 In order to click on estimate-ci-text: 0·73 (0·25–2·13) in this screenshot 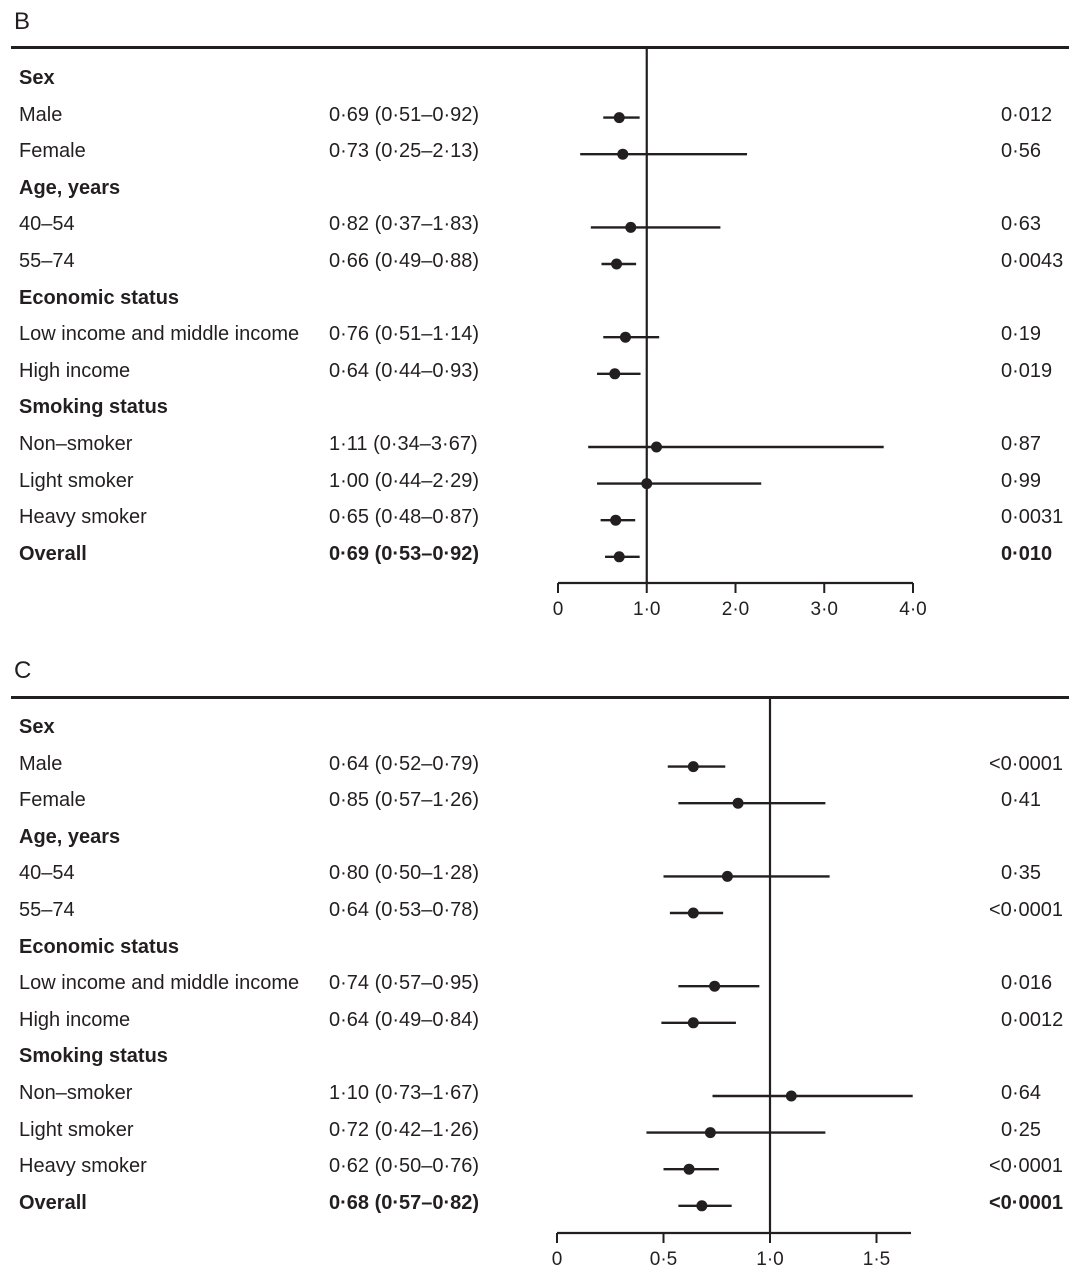, I will do `click(404, 151)`.